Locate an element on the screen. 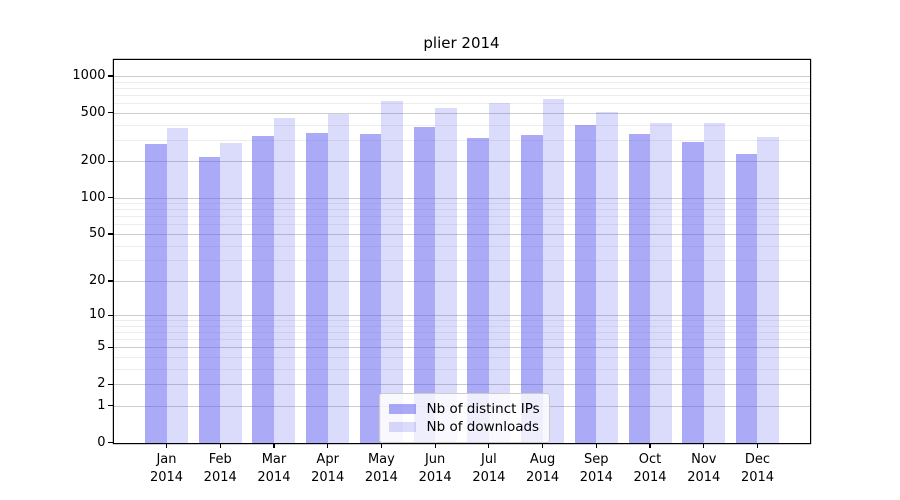  x-tick-sep-2014 is located at coordinates (596, 445).